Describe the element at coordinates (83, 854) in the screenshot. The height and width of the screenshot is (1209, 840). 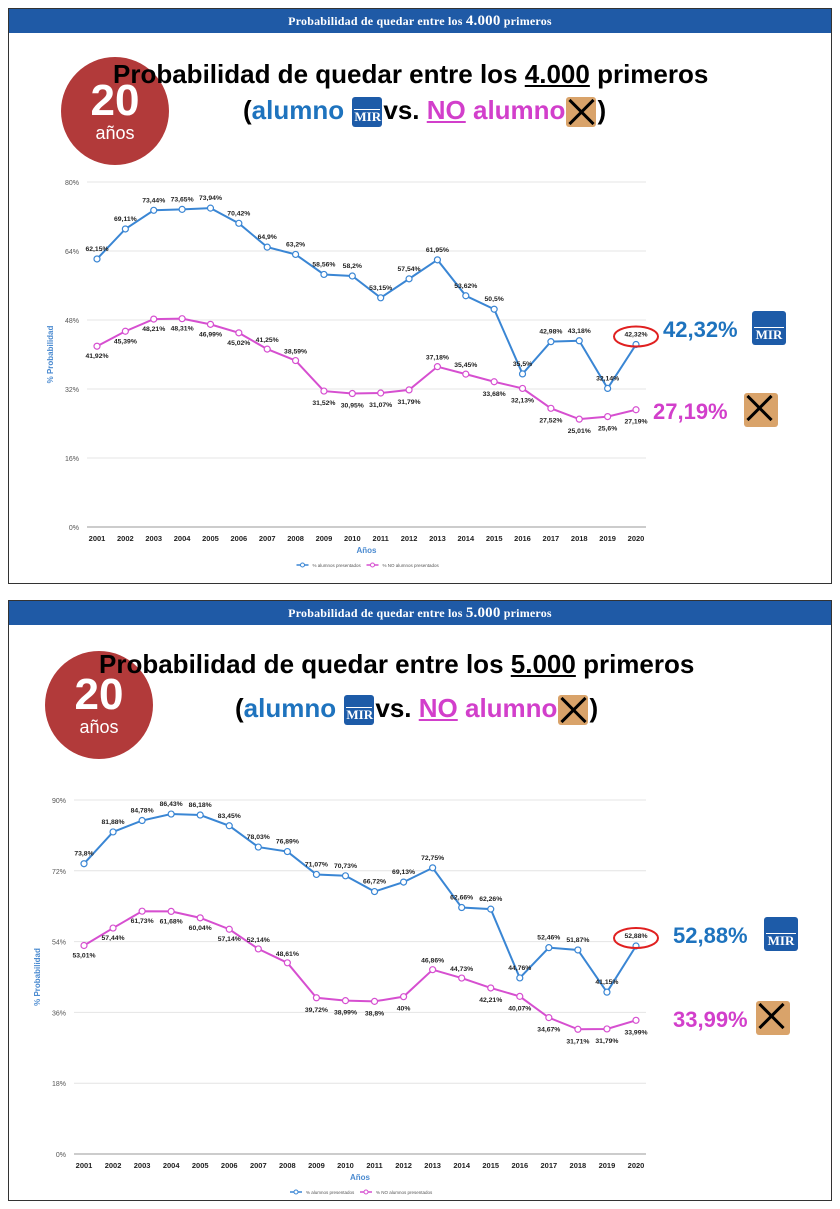
I see `data-label: 73,8%` at that location.